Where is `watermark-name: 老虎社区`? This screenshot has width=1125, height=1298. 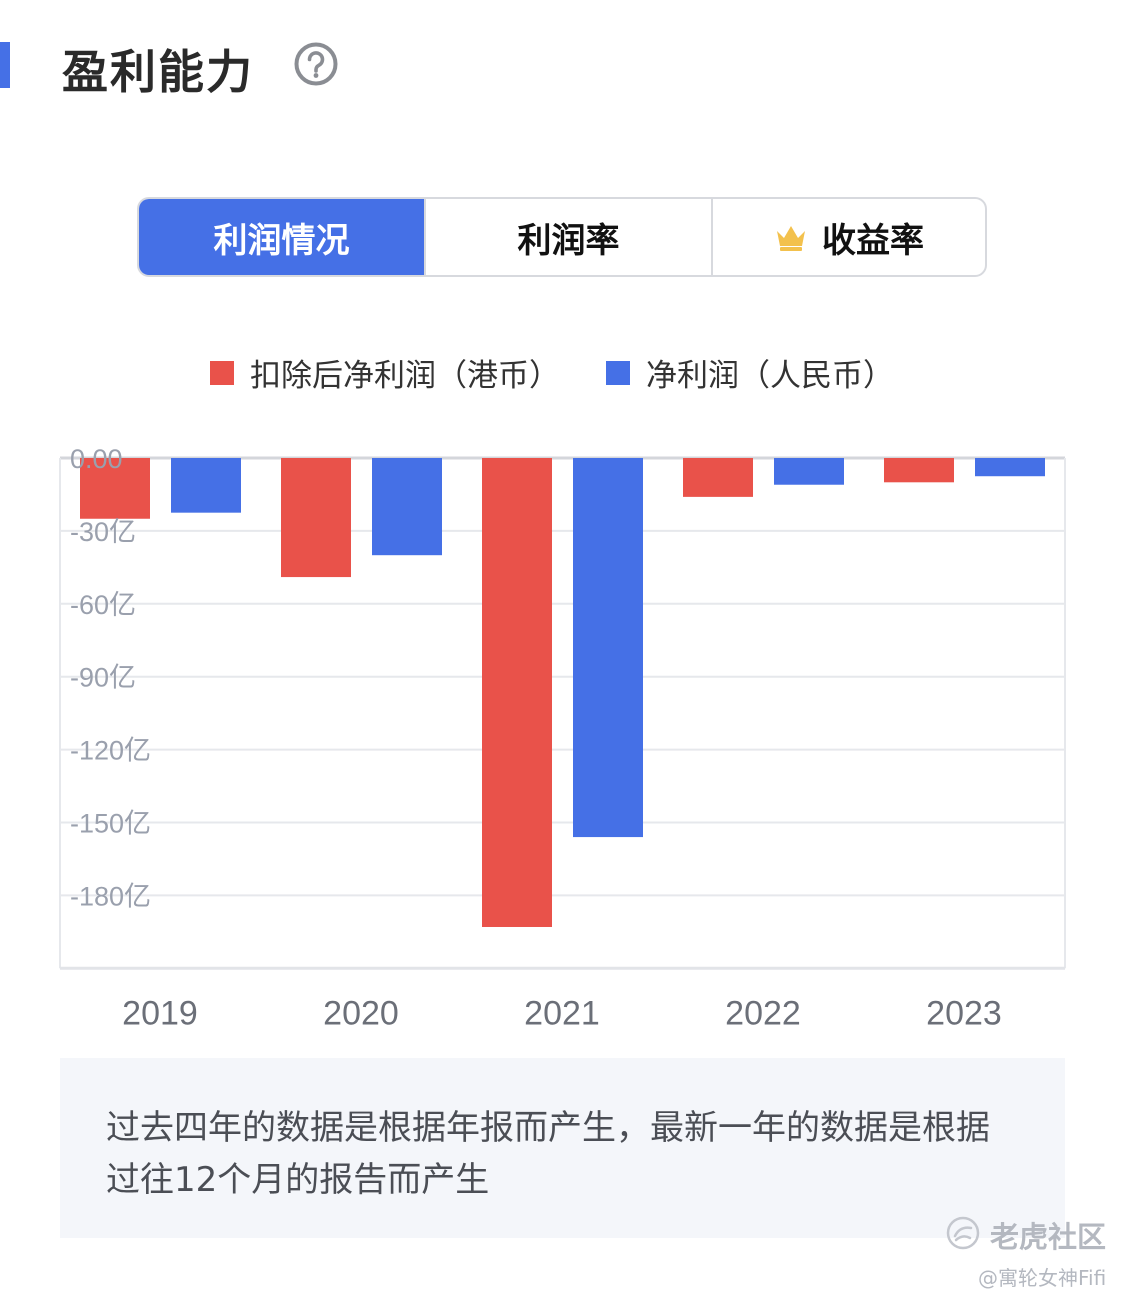
watermark-name: 老虎社区 is located at coordinates (1048, 1237).